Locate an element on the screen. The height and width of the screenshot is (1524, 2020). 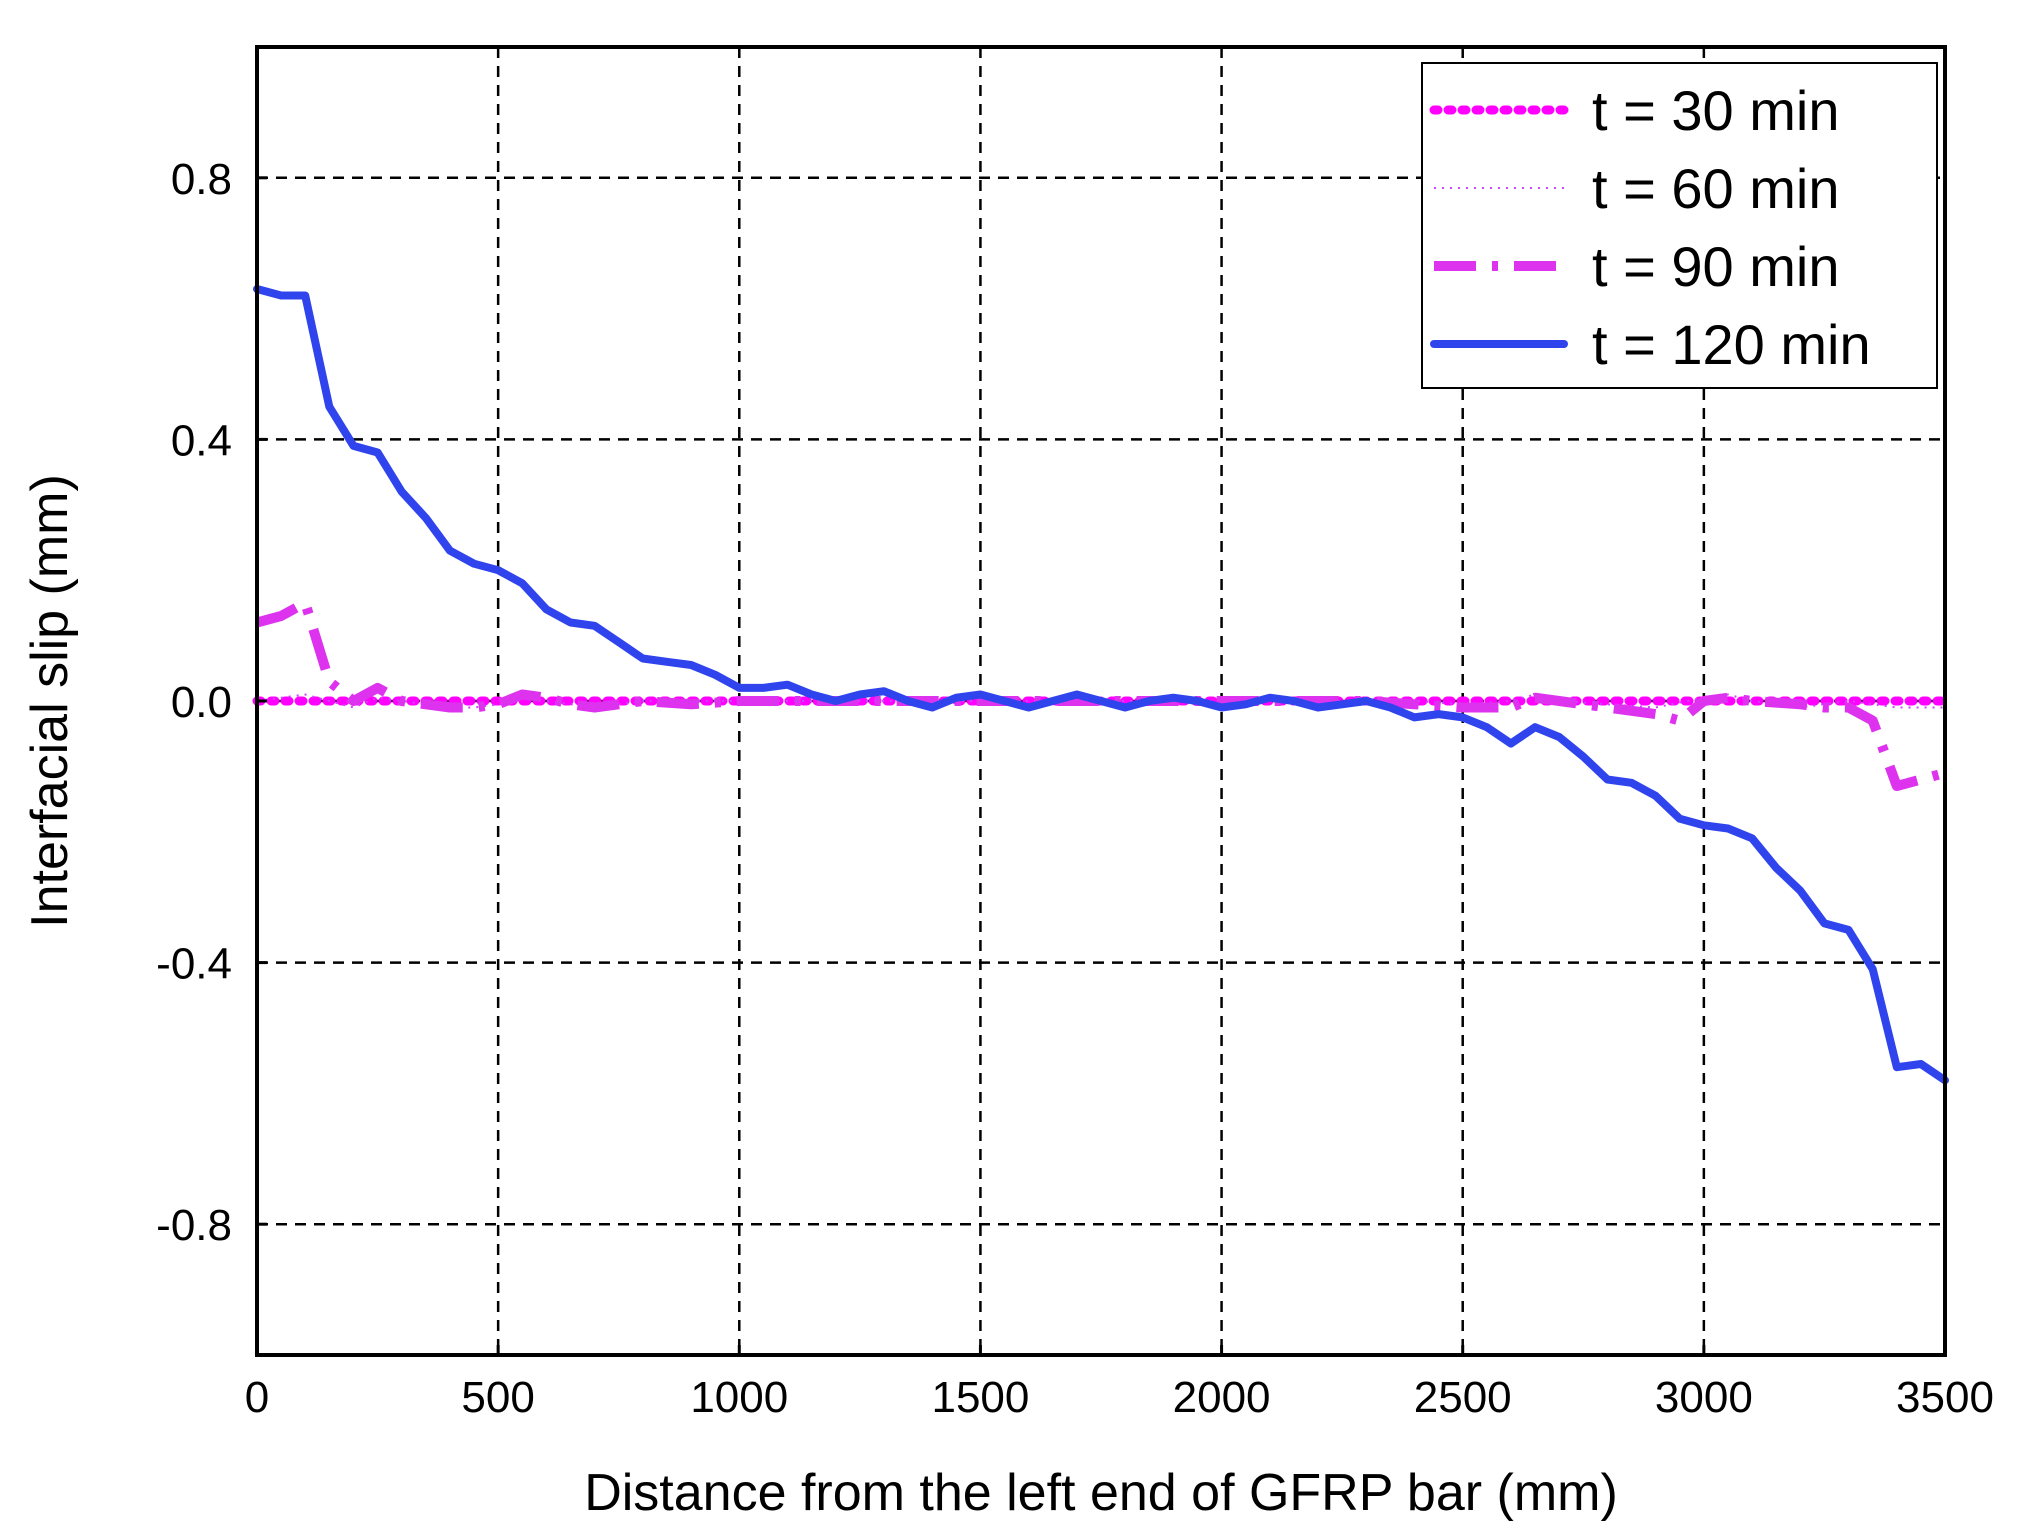
legend-box is located at coordinates (1679, 225).